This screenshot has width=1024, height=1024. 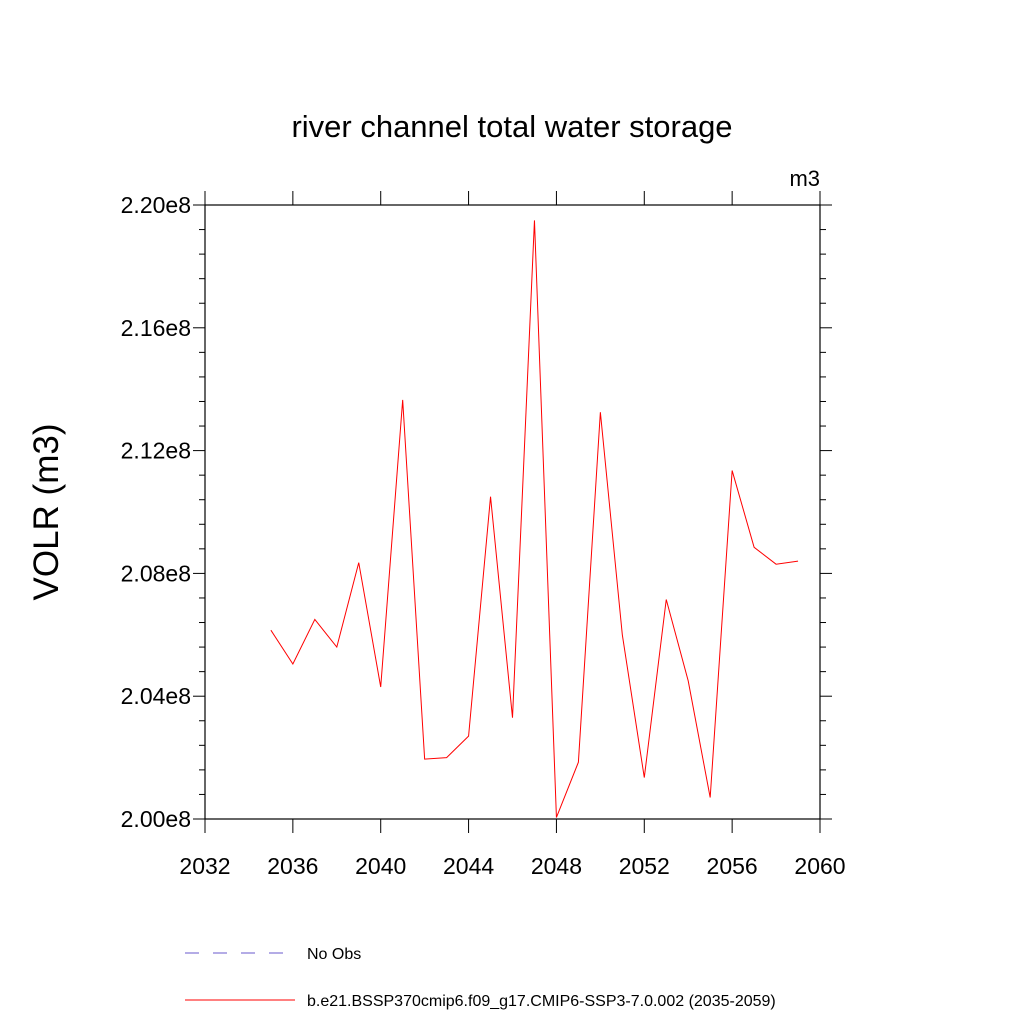 I want to click on units-label: m3, so click(x=804, y=178).